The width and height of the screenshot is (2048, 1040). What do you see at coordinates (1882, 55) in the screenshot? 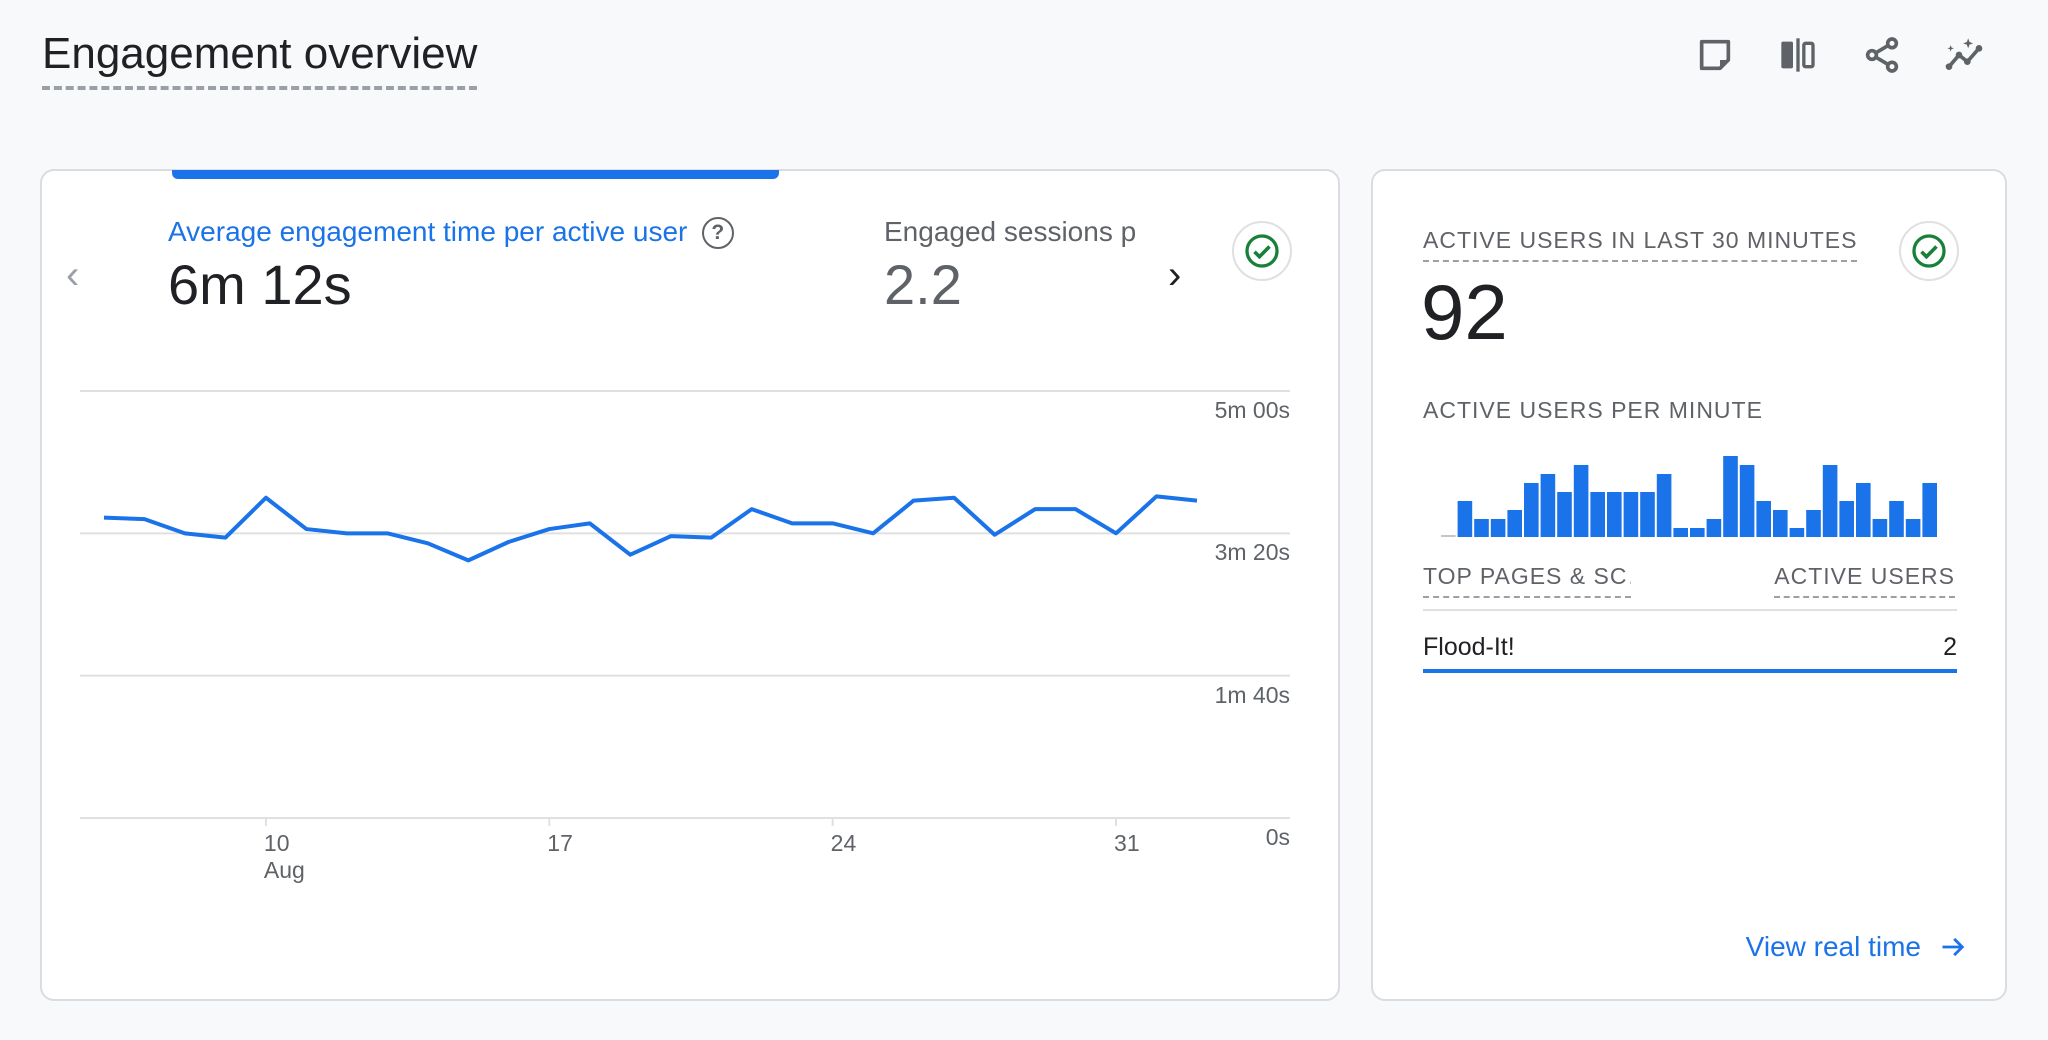
I see `share-icon` at bounding box center [1882, 55].